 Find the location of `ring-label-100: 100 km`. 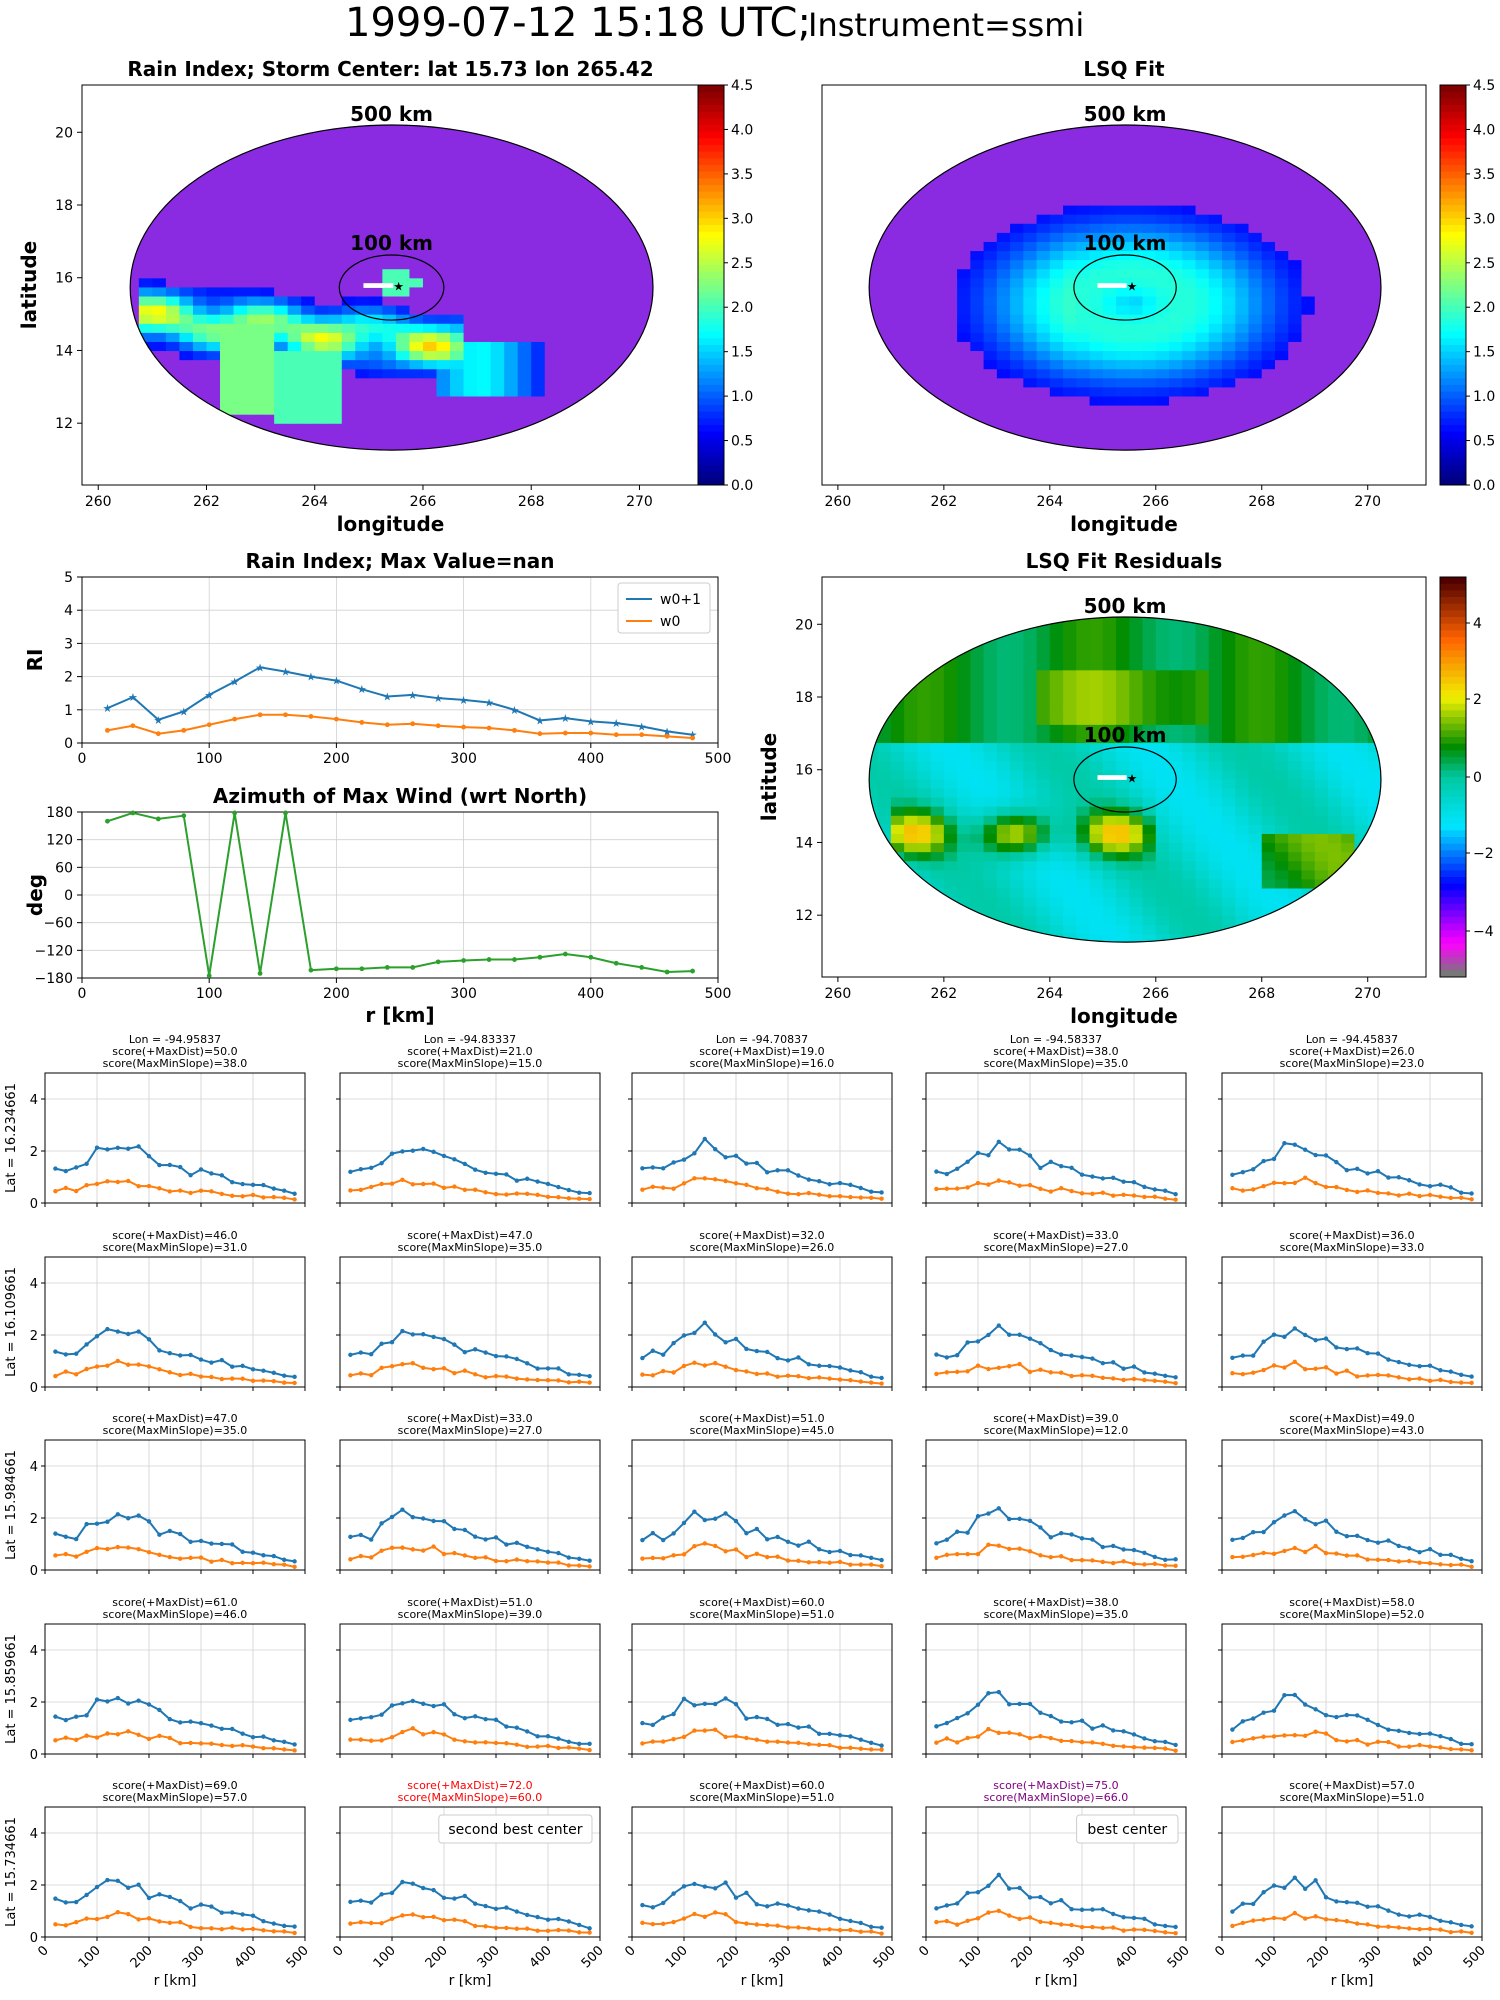

ring-label-100: 100 km is located at coordinates (1125, 243).